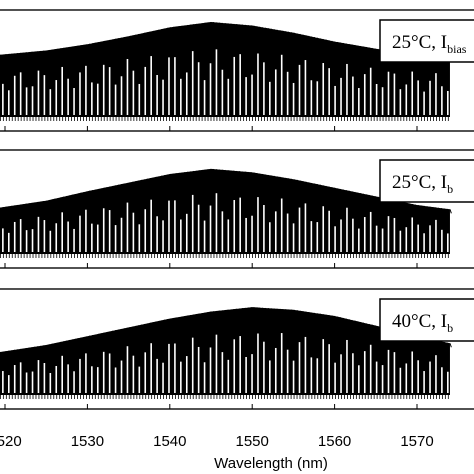  Describe the element at coordinates (226, 191) in the screenshot. I see `spectrum-comb-edge` at that location.